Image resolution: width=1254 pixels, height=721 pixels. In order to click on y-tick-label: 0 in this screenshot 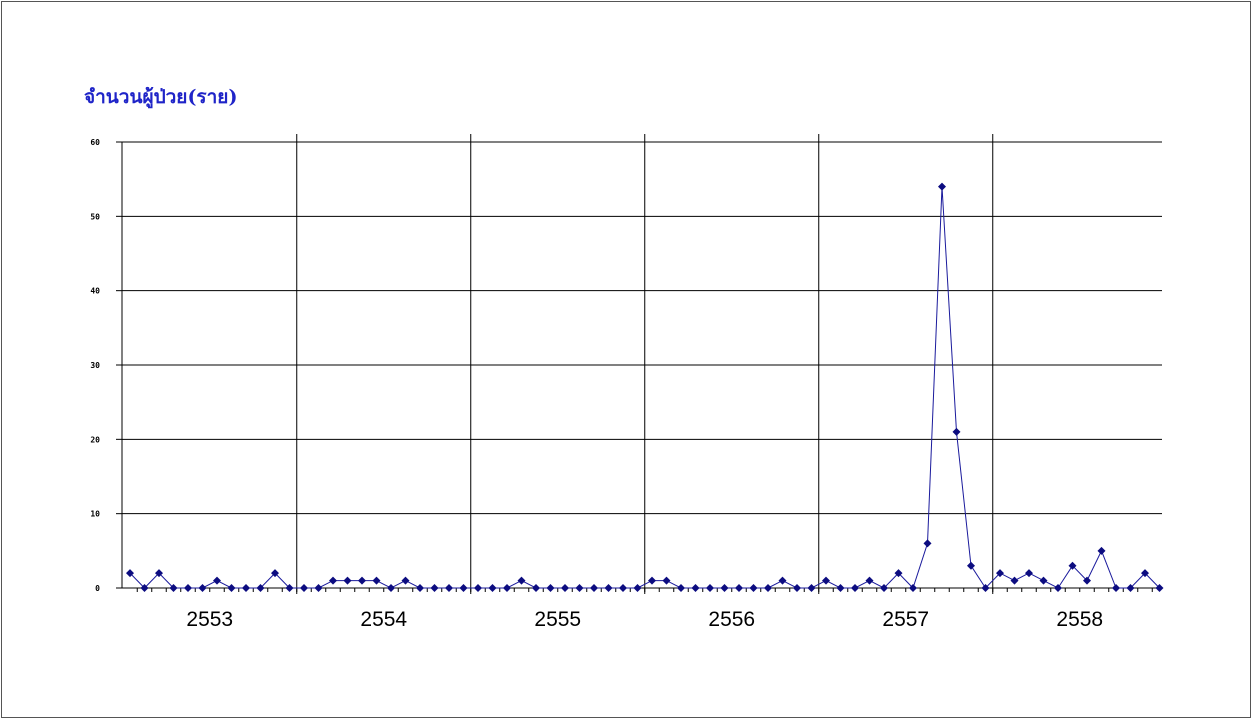, I will do `click(97, 588)`.